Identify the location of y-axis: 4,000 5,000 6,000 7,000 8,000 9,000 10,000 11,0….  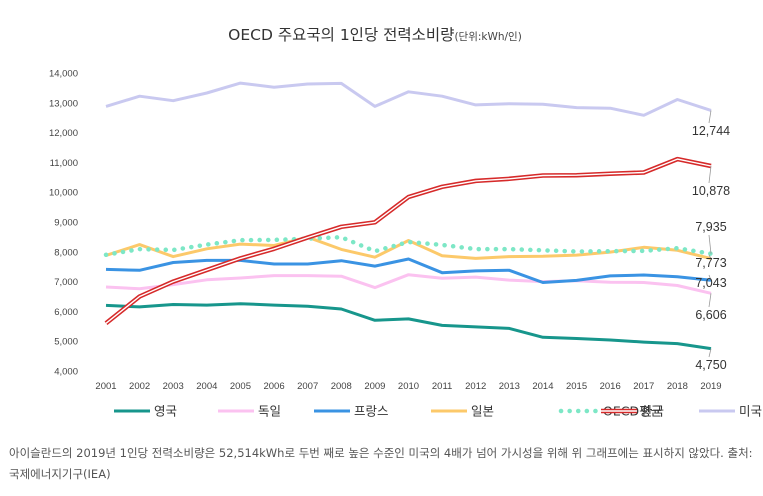
(63, 223).